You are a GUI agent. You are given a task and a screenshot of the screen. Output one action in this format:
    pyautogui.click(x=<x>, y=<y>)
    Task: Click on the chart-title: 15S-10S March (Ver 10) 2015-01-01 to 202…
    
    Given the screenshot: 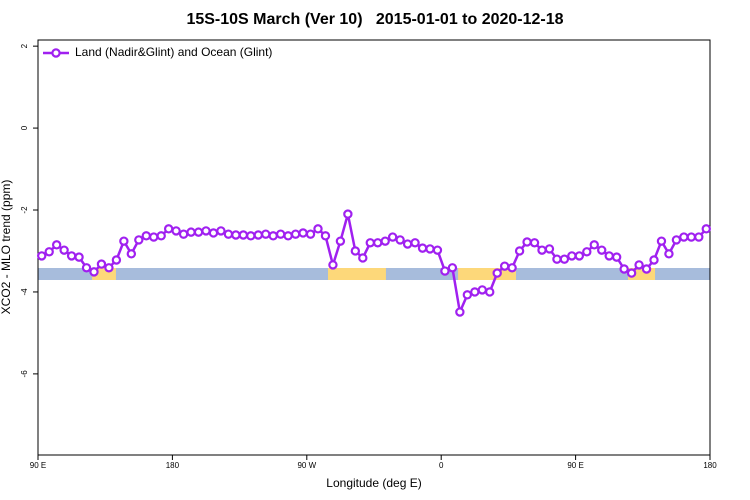 What is the action you would take?
    pyautogui.click(x=374, y=19)
    